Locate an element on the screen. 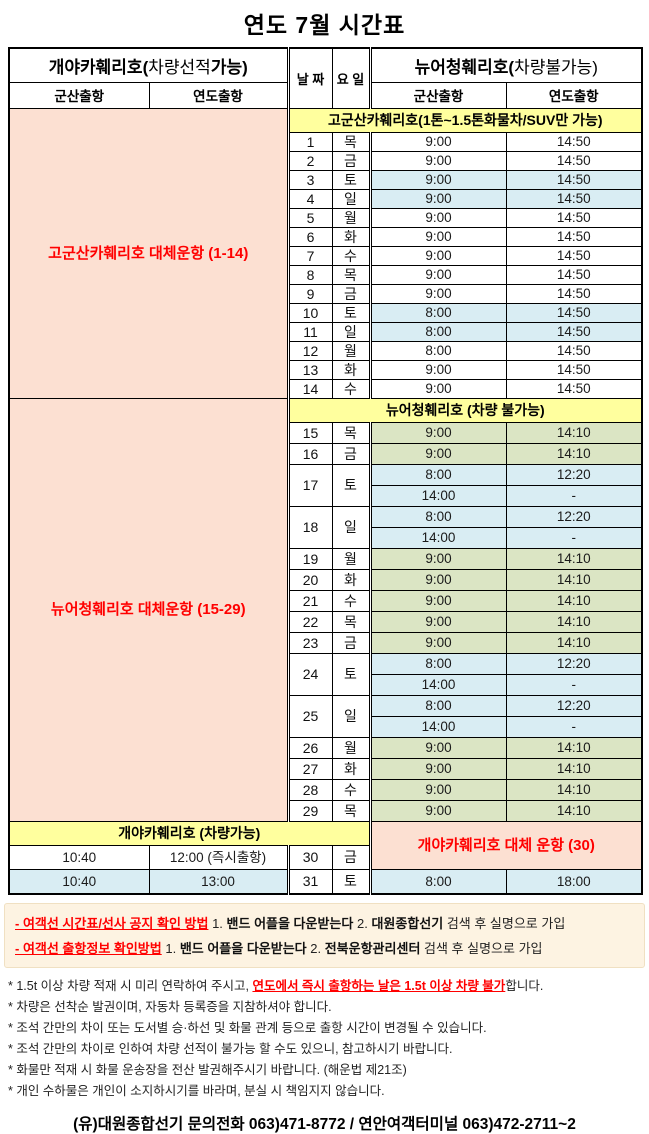 This screenshot has width=649, height=1134. date-cell: 28 is located at coordinates (309, 789).